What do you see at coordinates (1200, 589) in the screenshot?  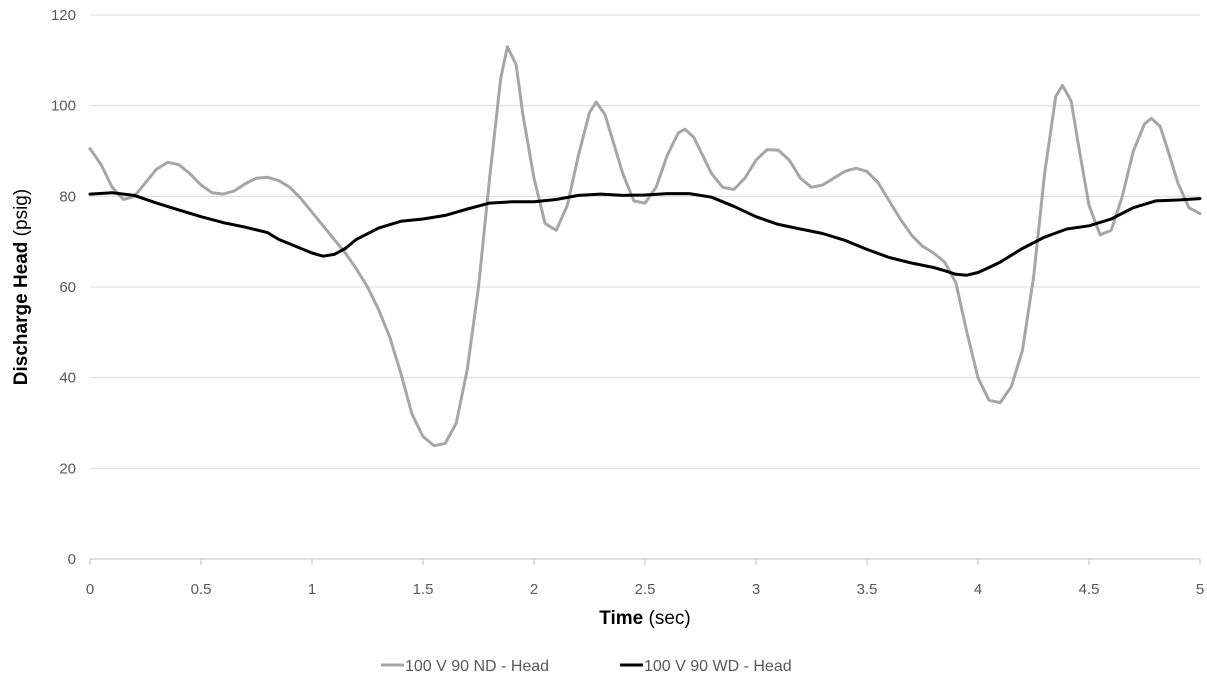 I see `x-tick-label: 5` at bounding box center [1200, 589].